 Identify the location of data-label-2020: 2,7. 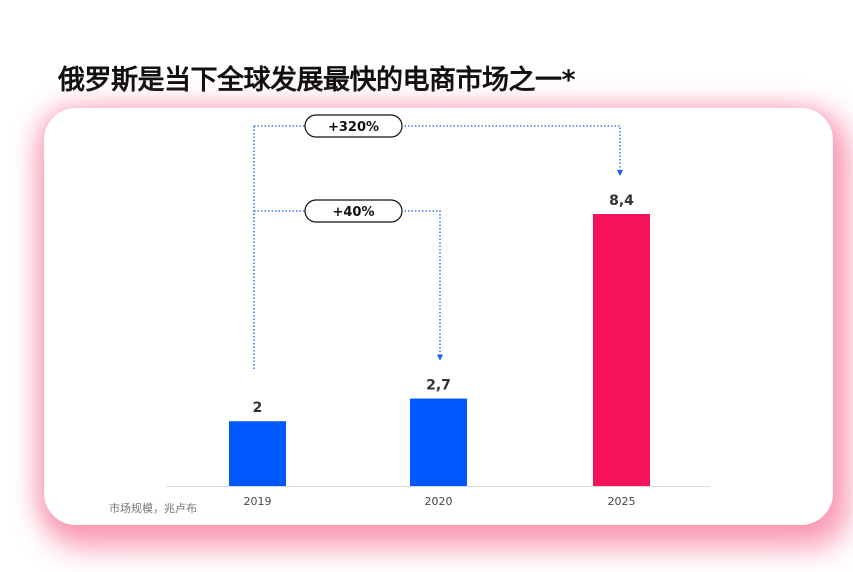
(438, 386).